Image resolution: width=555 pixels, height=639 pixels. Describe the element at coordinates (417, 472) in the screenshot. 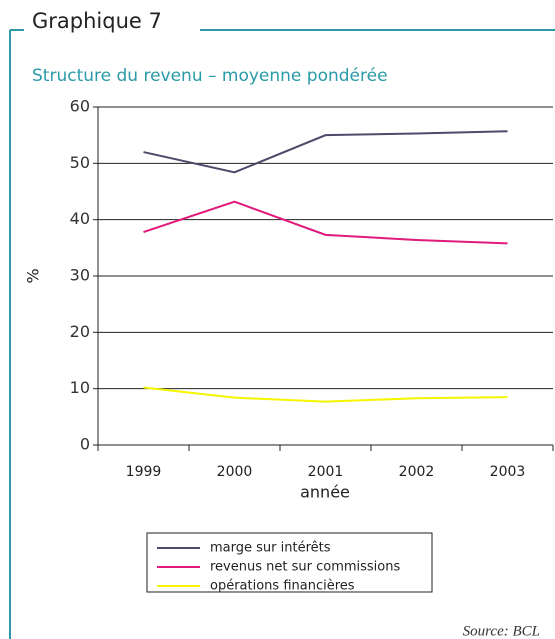

I see `x-tick-label: 2002` at that location.